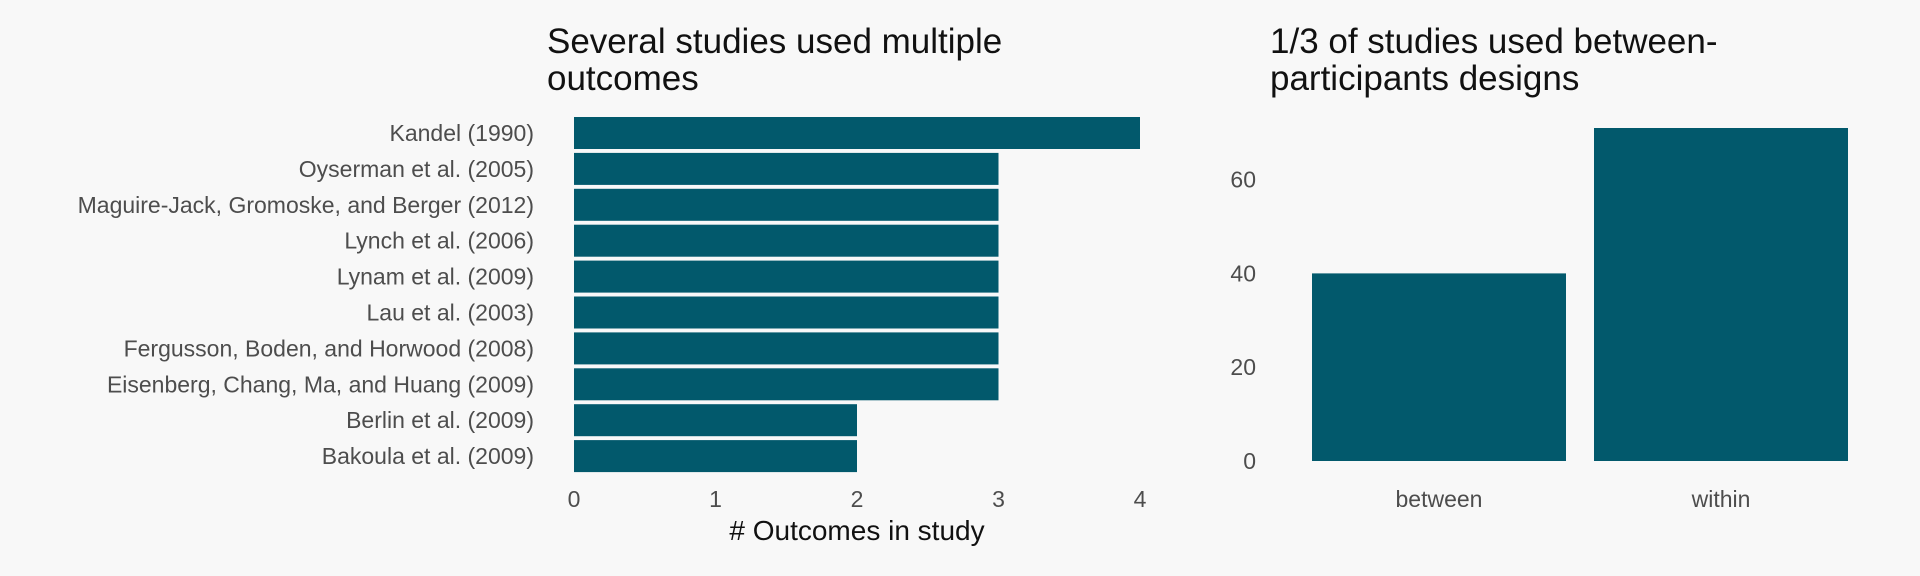  What do you see at coordinates (450, 313) in the screenshot?
I see `study-label: Lau et al. (2003)` at bounding box center [450, 313].